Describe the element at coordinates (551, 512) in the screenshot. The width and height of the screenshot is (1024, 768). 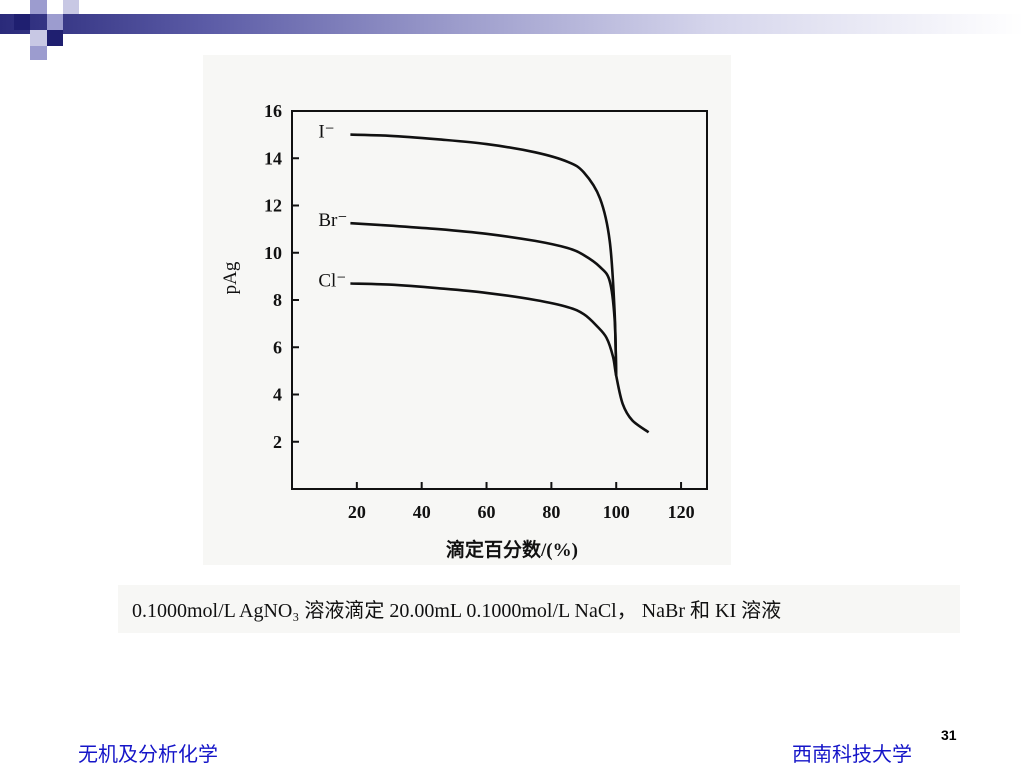
I see `x-tick-label: 80` at that location.